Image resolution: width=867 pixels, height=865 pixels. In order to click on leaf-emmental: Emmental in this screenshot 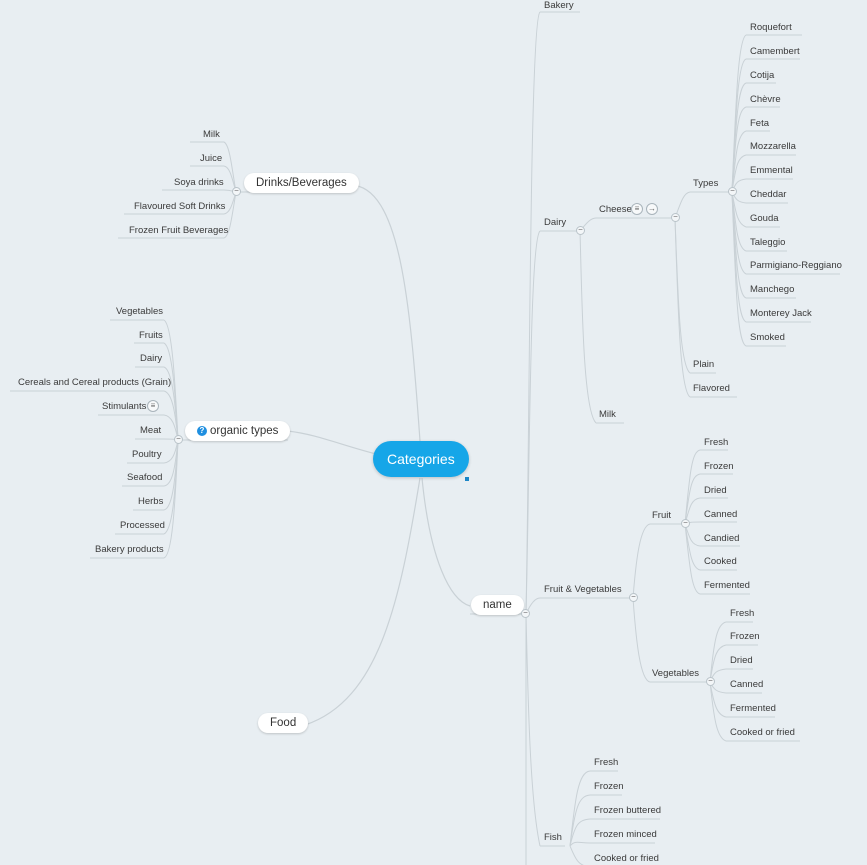, I will do `click(771, 170)`.